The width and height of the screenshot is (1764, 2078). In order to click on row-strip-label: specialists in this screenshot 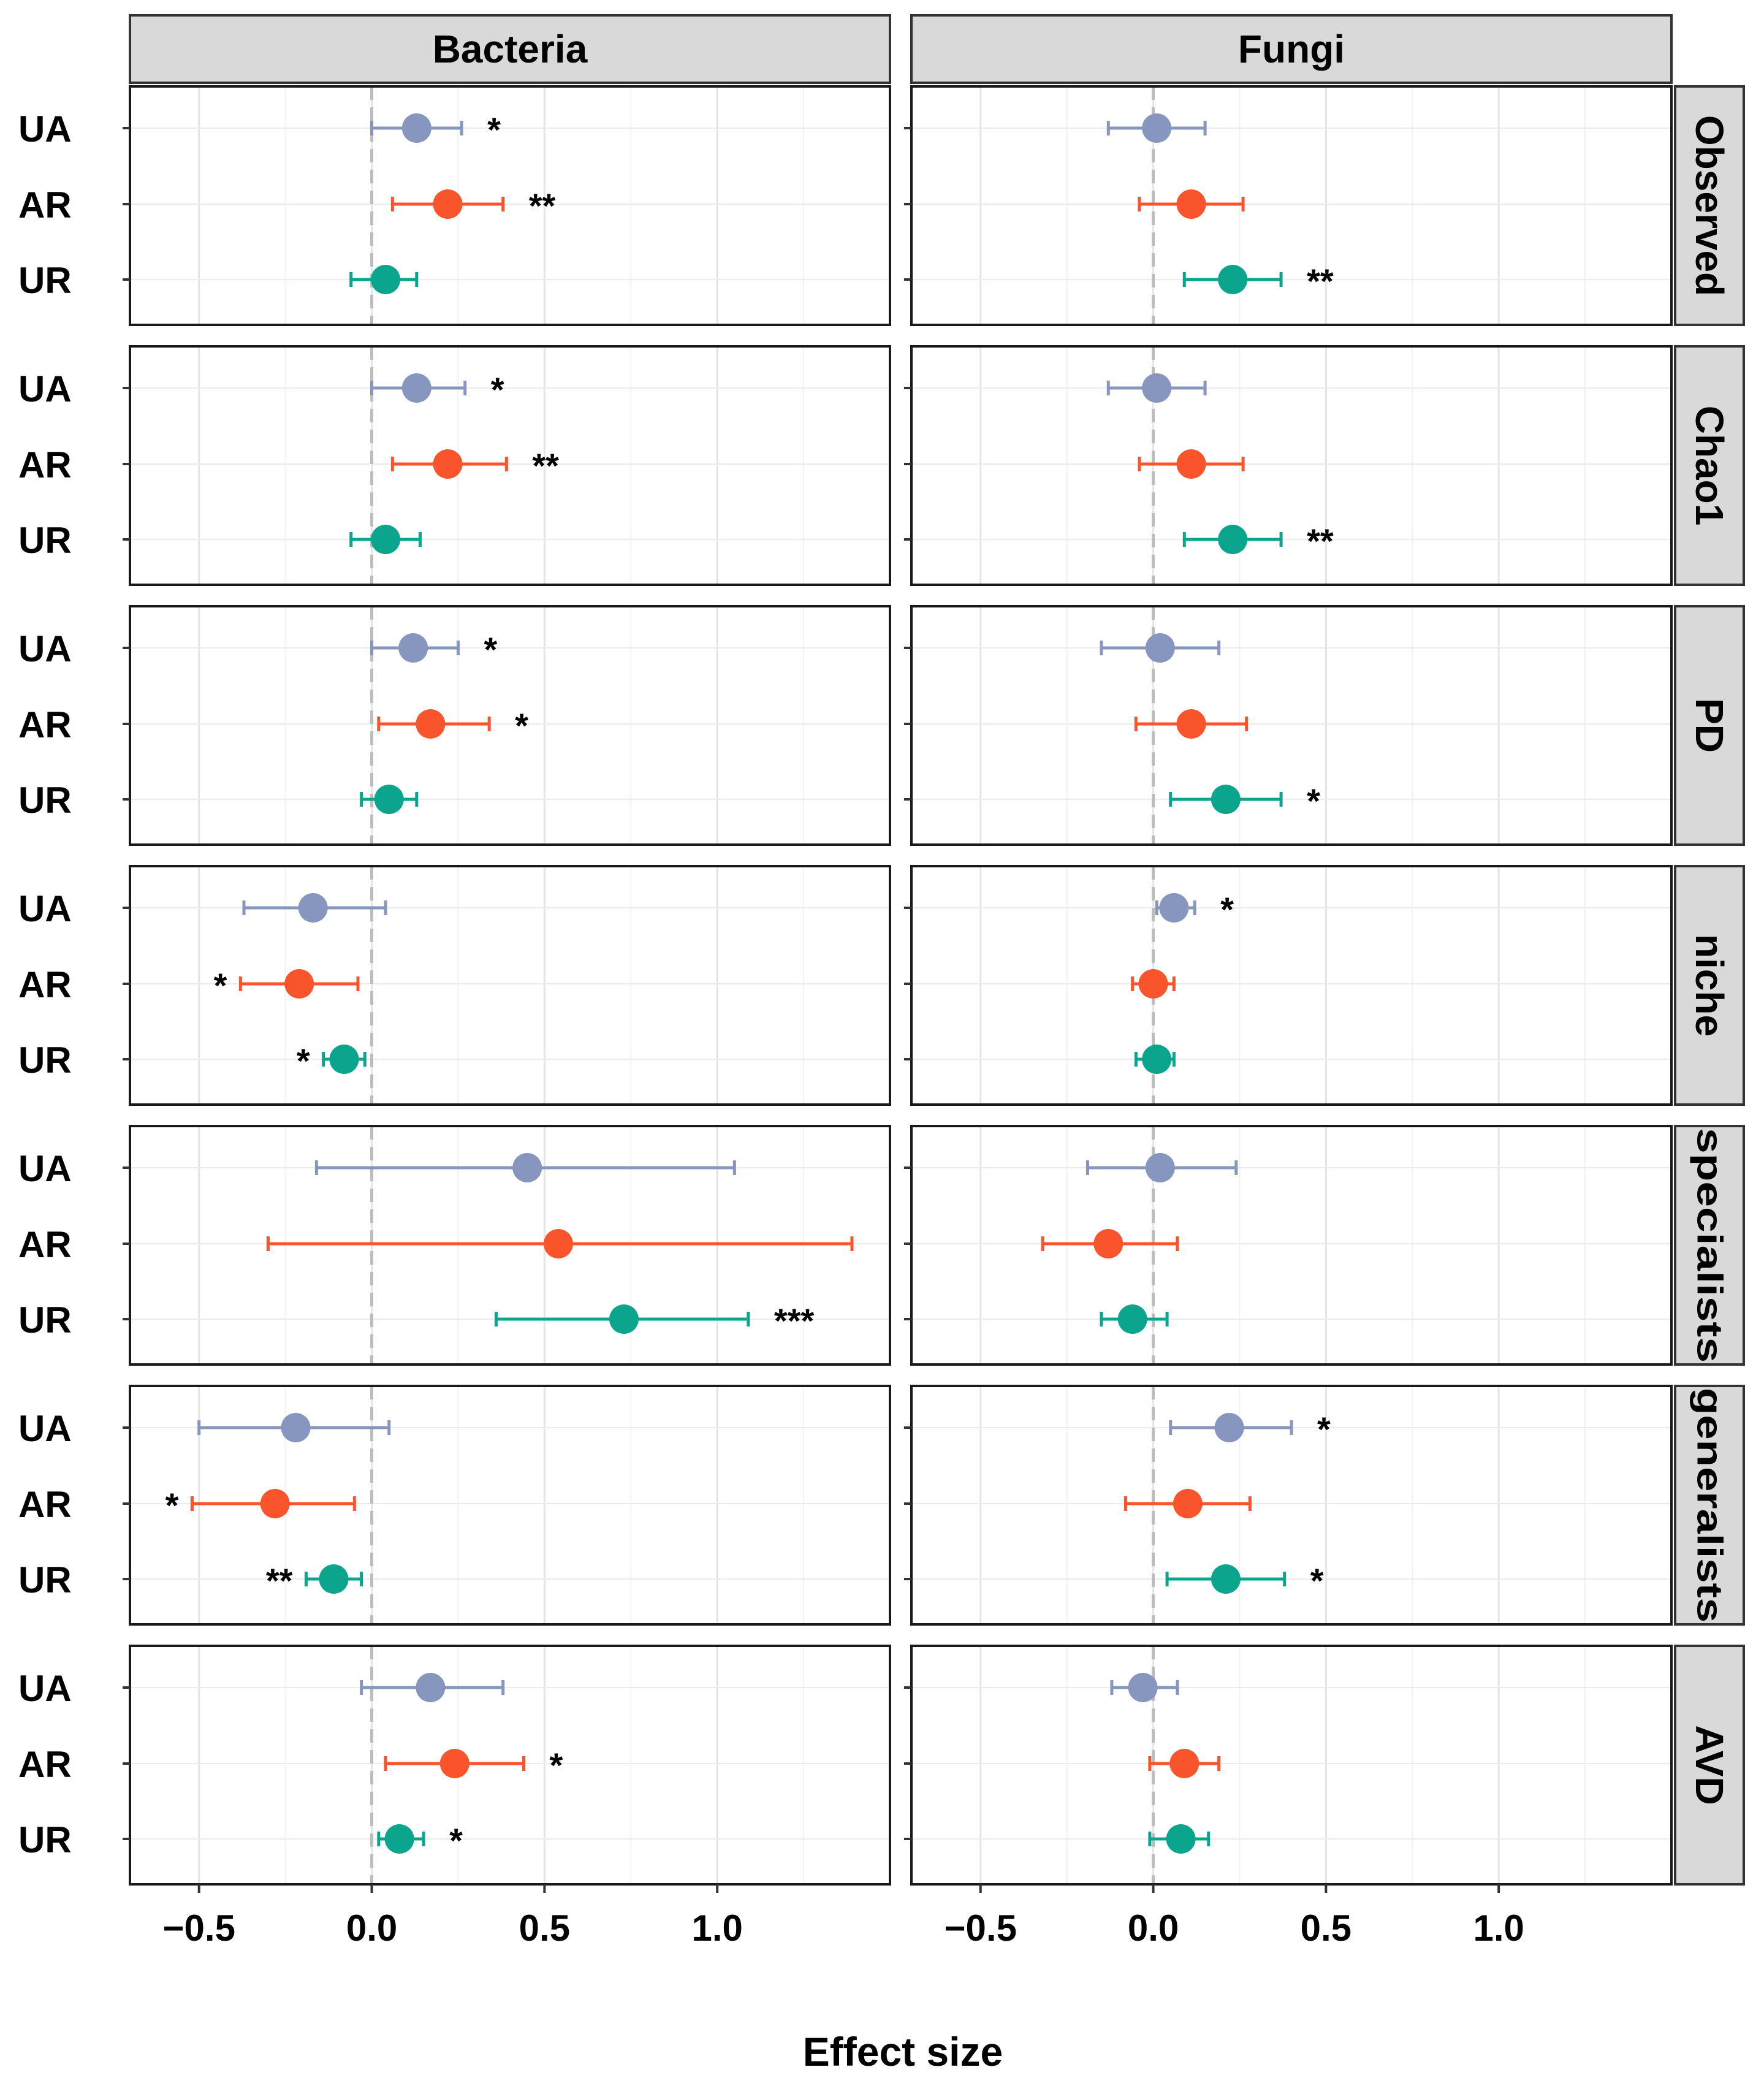, I will do `click(1710, 1245)`.